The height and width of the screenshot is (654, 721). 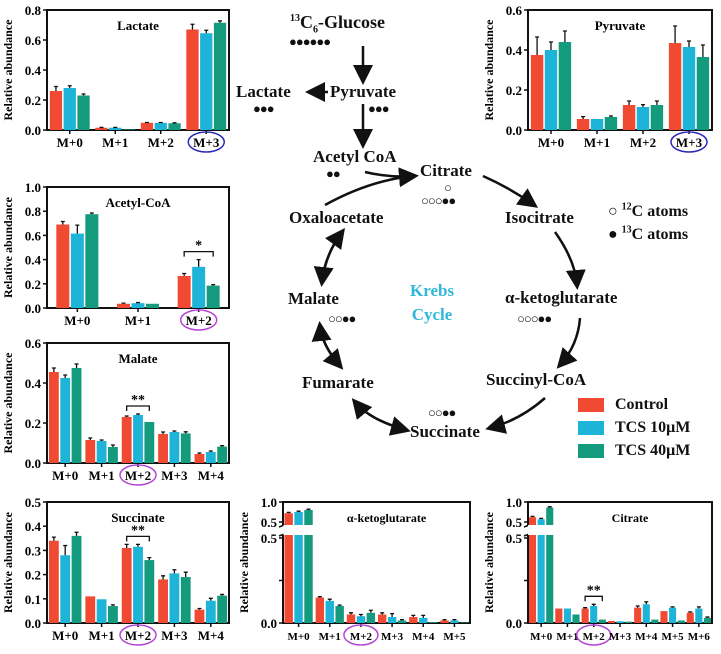 I want to click on akg-carbon-dots: ○○○●●, so click(x=534, y=318).